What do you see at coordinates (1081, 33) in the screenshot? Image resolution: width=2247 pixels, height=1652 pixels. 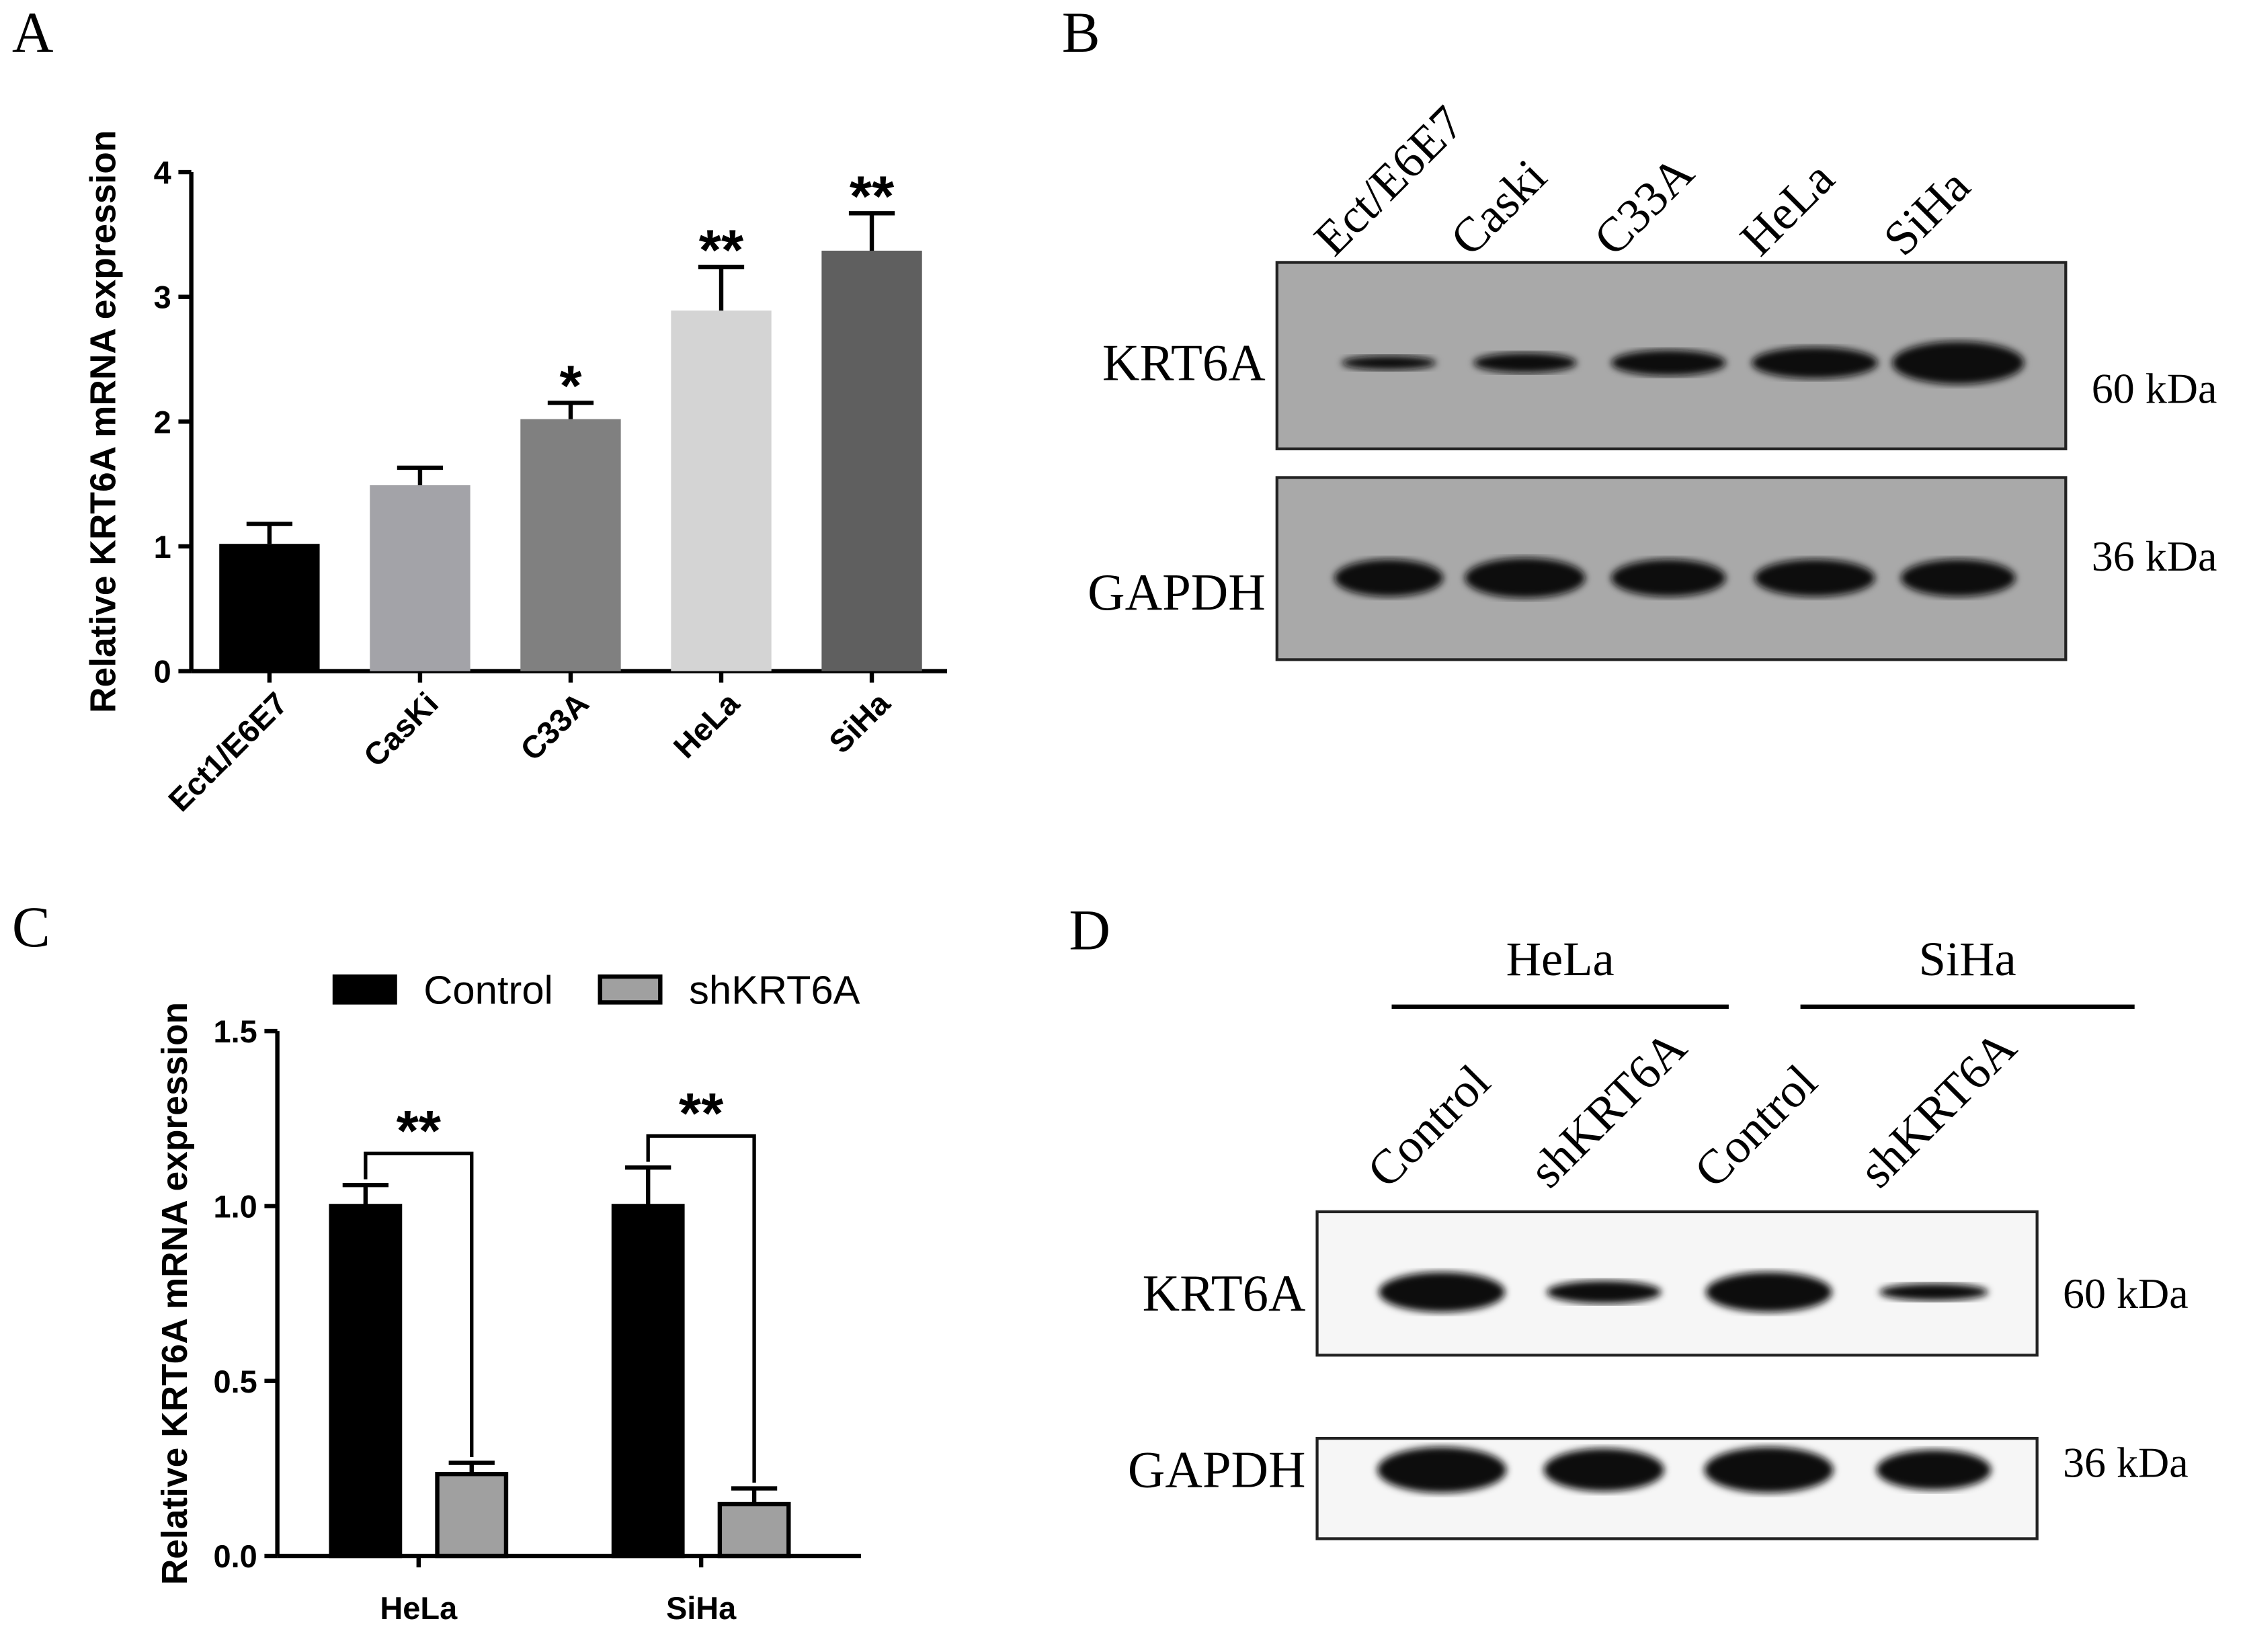 I see `panel-letter: B` at bounding box center [1081, 33].